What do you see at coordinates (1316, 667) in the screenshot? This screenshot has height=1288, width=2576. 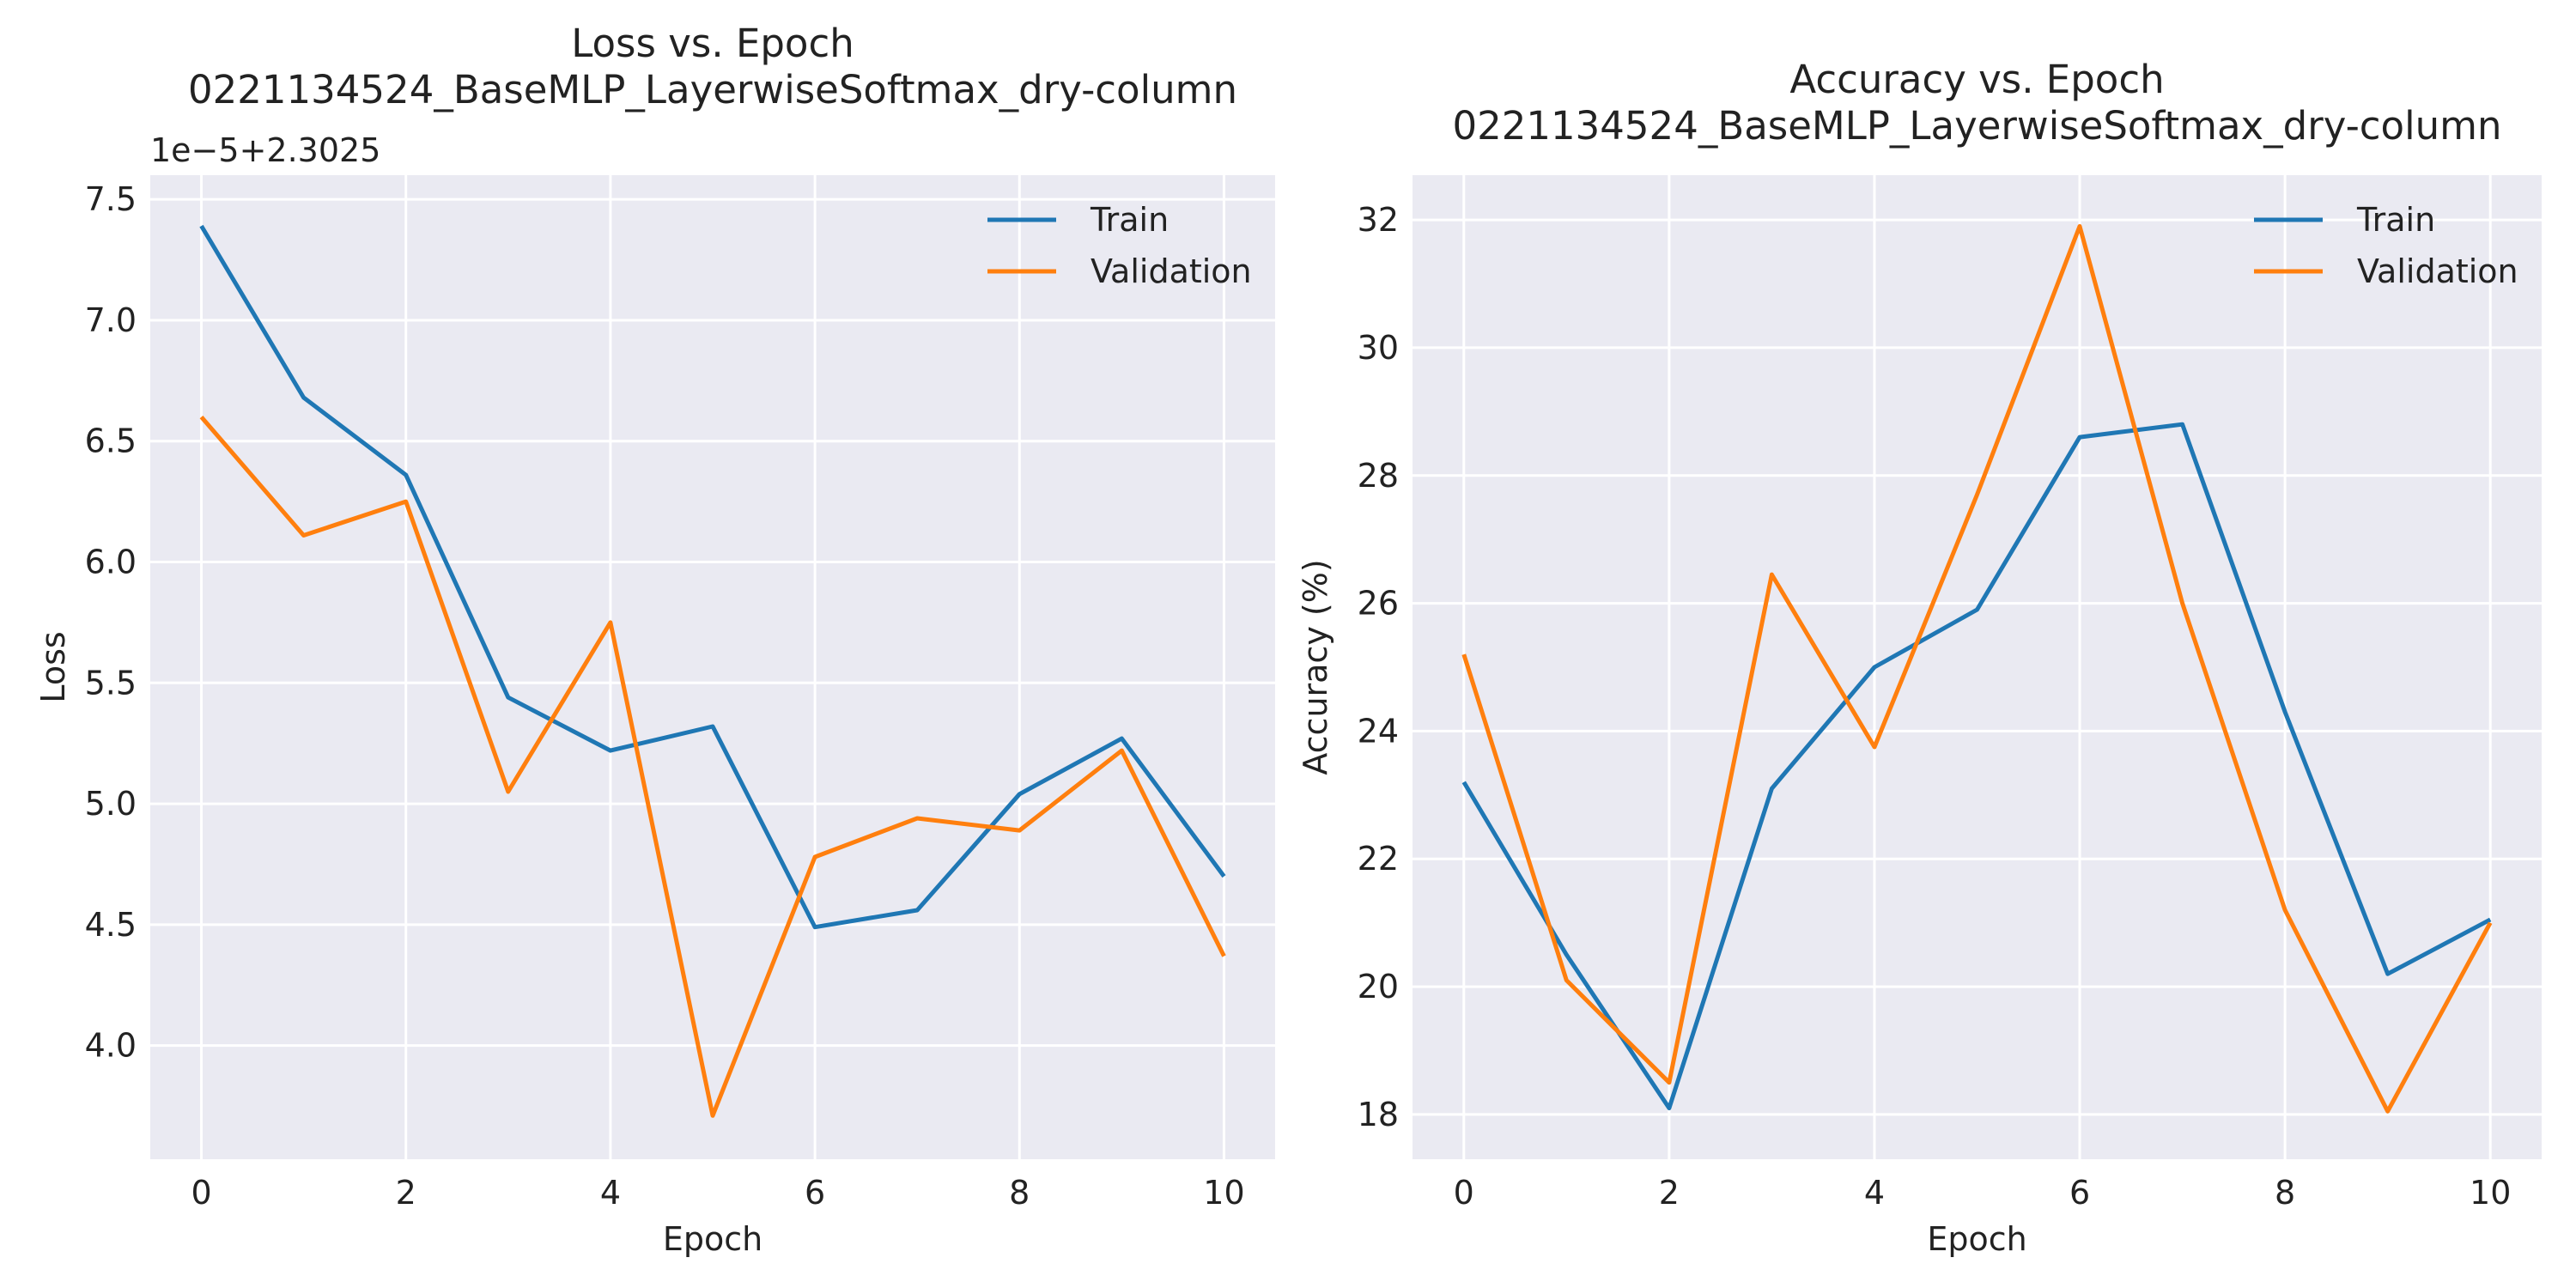 I see `y-axis-label: Accuracy (%)` at bounding box center [1316, 667].